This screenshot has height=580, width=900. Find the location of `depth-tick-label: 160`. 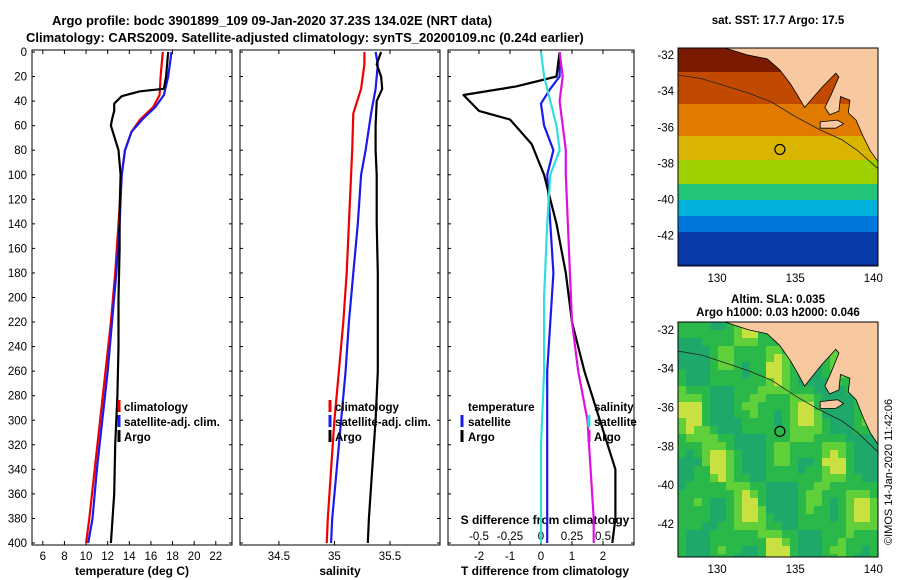

depth-tick-label: 160 is located at coordinates (17, 249).